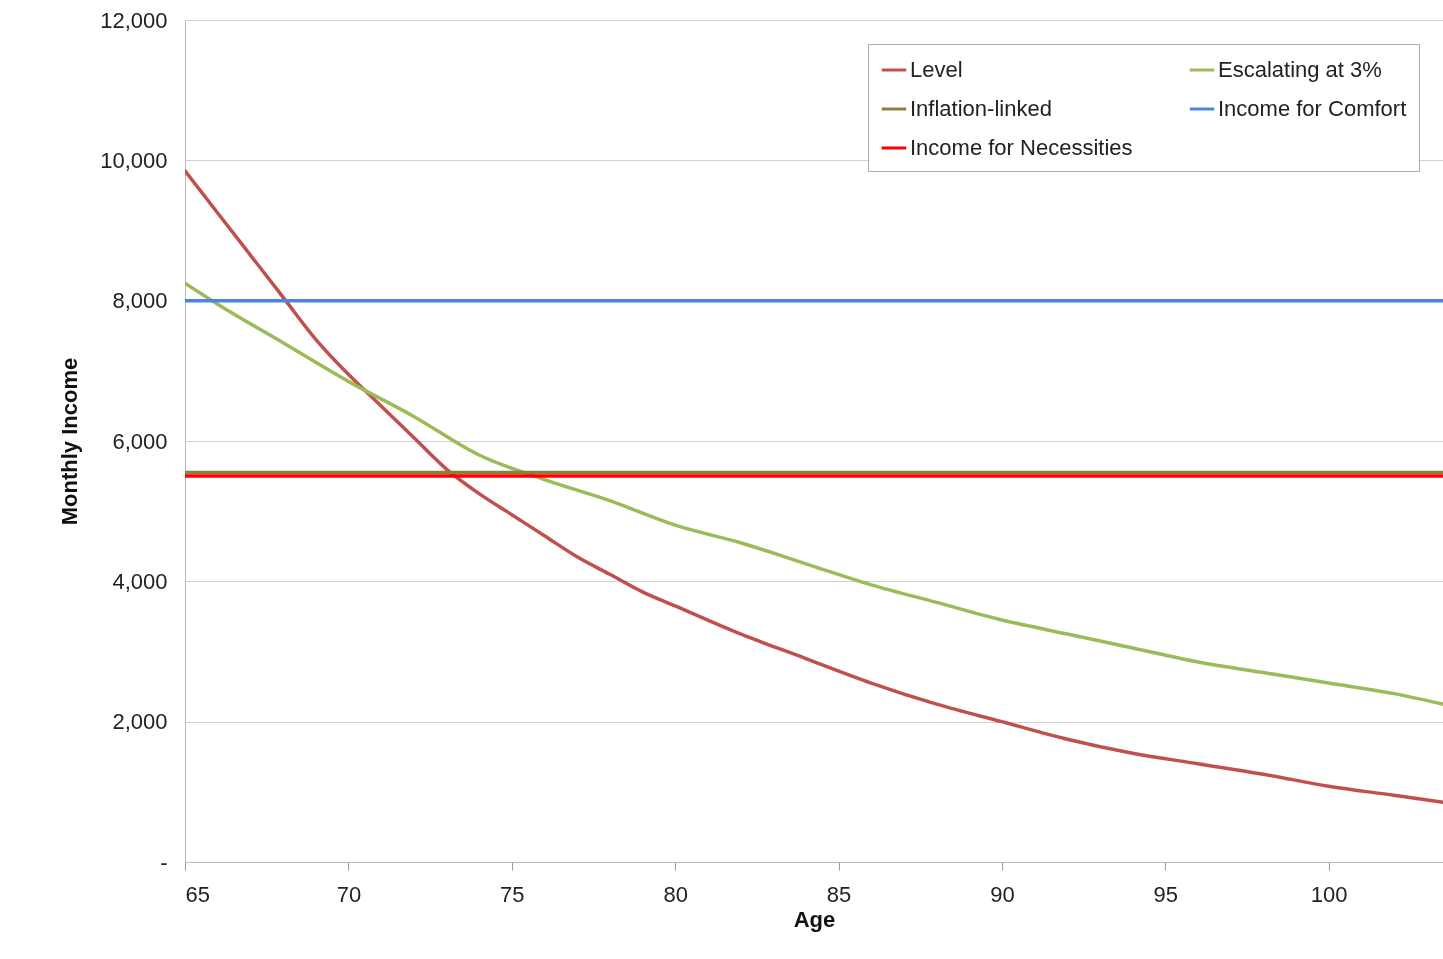 The height and width of the screenshot is (959, 1443). Describe the element at coordinates (981, 108) in the screenshot. I see `legend-label: Inflation-linked` at that location.